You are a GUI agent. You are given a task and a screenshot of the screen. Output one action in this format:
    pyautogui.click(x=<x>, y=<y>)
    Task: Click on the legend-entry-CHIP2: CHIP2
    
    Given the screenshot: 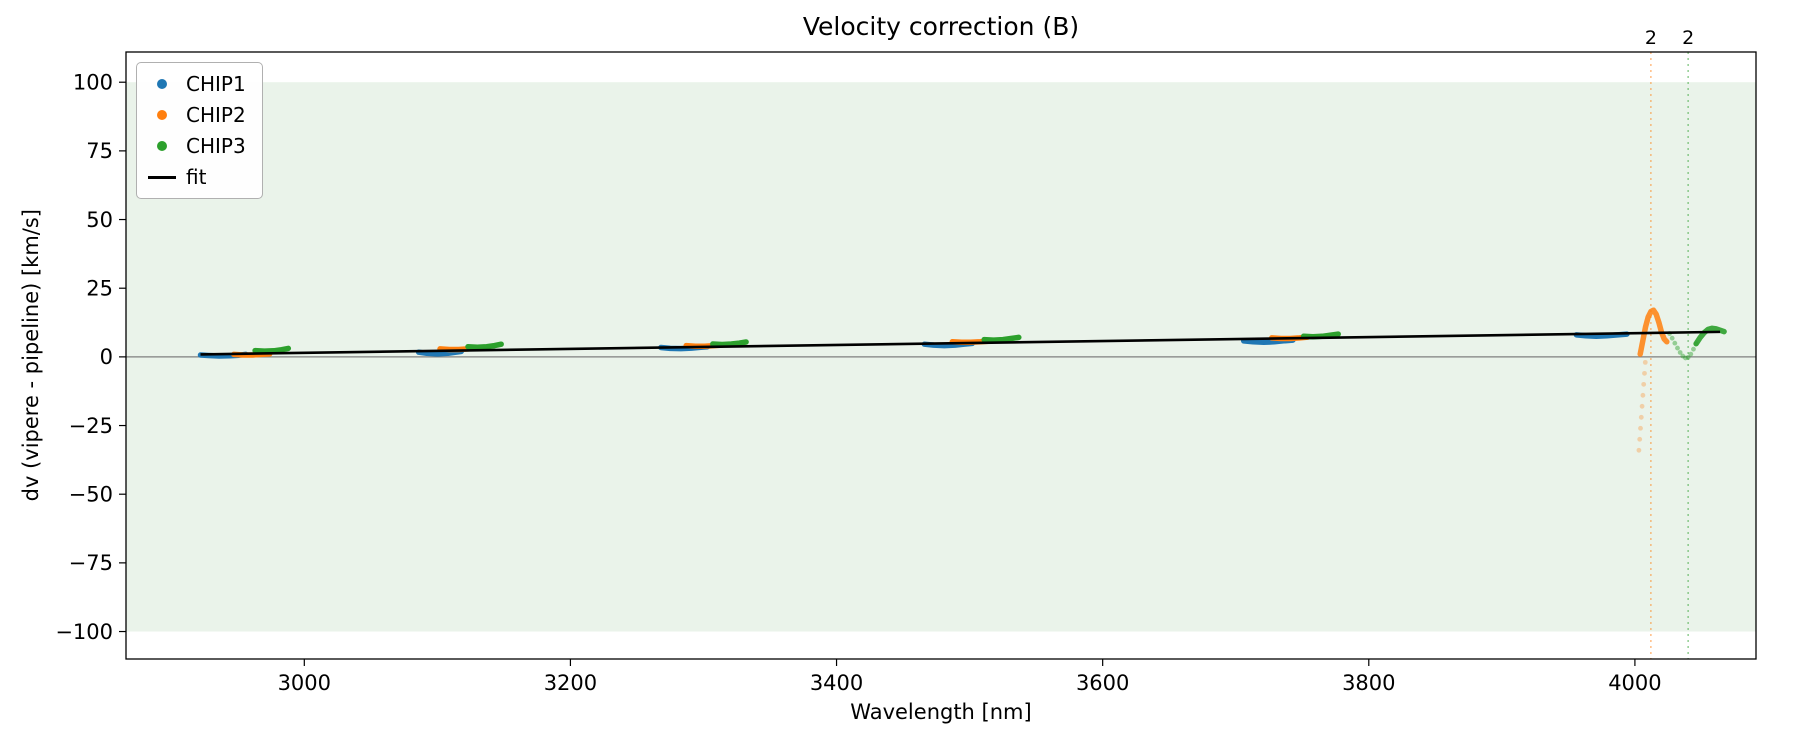 What is the action you would take?
    pyautogui.click(x=197, y=115)
    